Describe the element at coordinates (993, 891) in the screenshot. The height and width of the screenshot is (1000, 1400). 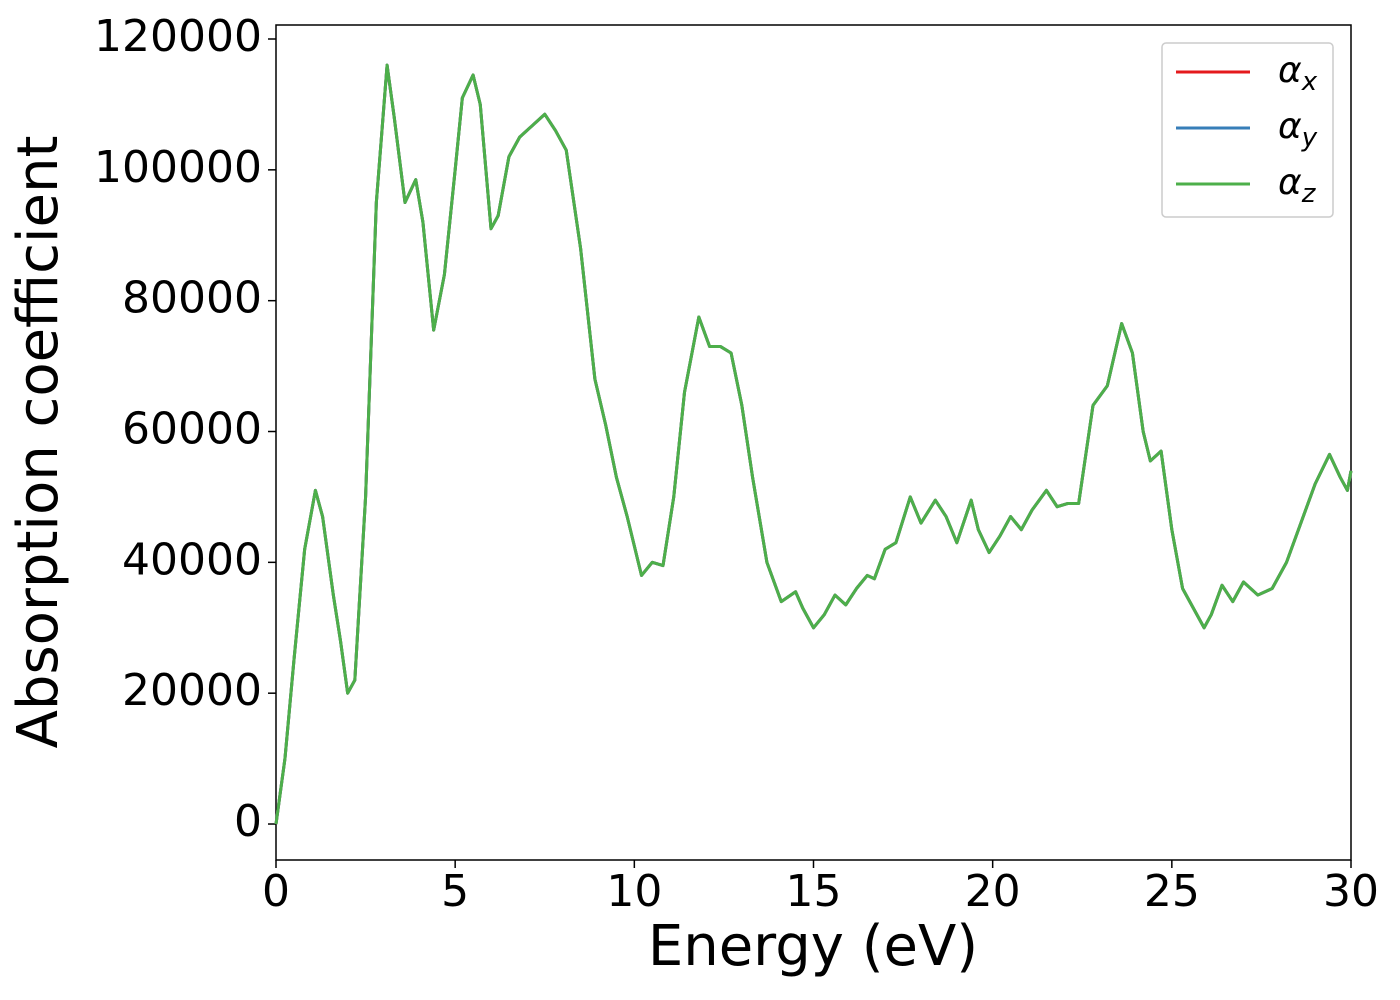
I see `x-tick-label: 20` at that location.